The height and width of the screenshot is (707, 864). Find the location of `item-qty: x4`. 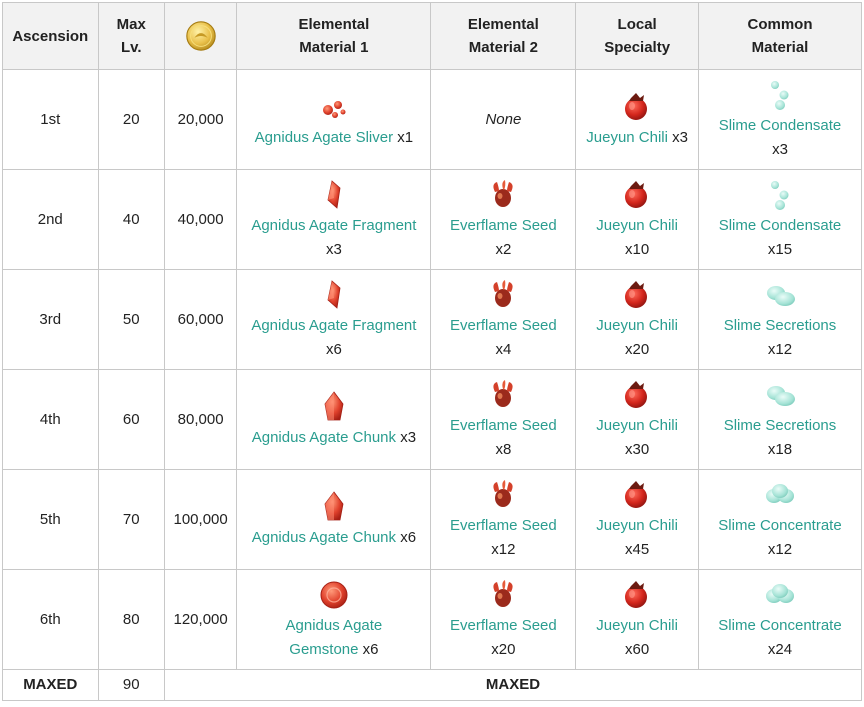

item-qty: x4 is located at coordinates (503, 349).